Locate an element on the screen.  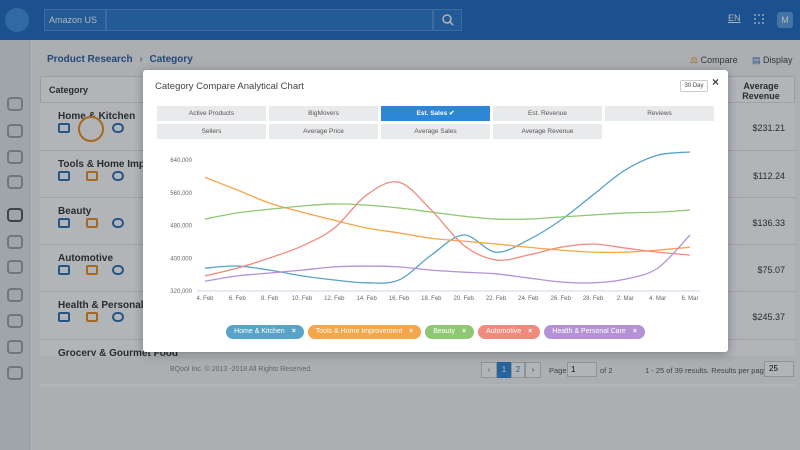
breadcrumb: Product Research › Category is located at coordinates (120, 59).